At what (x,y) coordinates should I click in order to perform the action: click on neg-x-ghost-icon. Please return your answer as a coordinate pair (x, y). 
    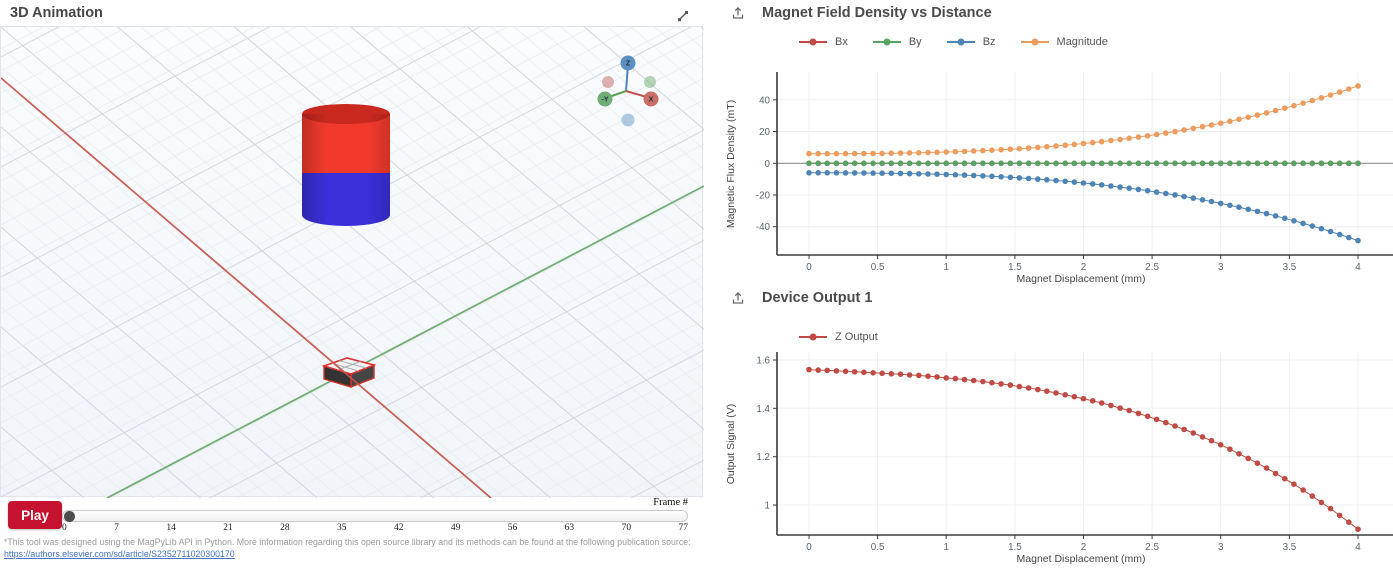
    Looking at the image, I should click on (608, 82).